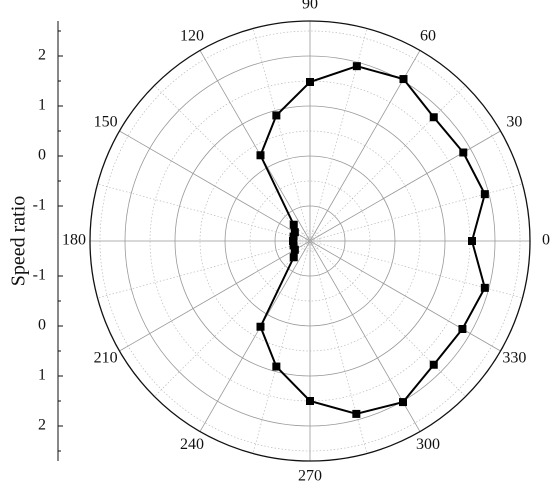 The width and height of the screenshot is (550, 484). What do you see at coordinates (192, 35) in the screenshot?
I see `angle-tick-label: 120` at bounding box center [192, 35].